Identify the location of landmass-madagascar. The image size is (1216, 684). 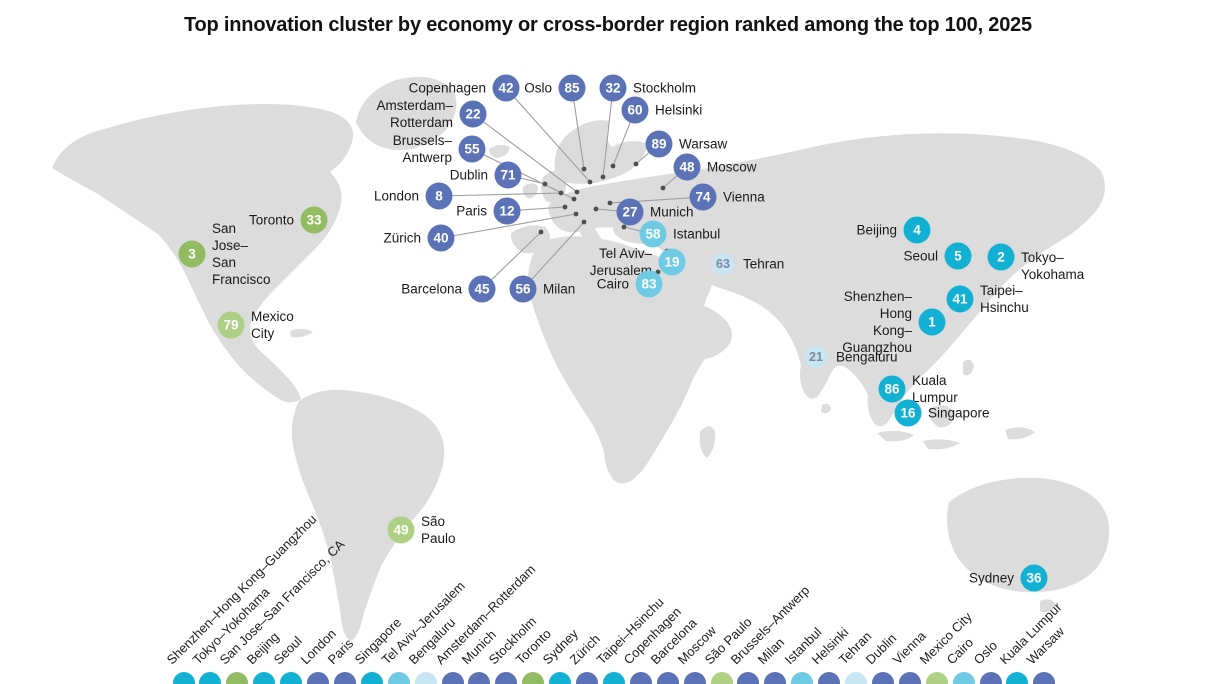
(707, 442).